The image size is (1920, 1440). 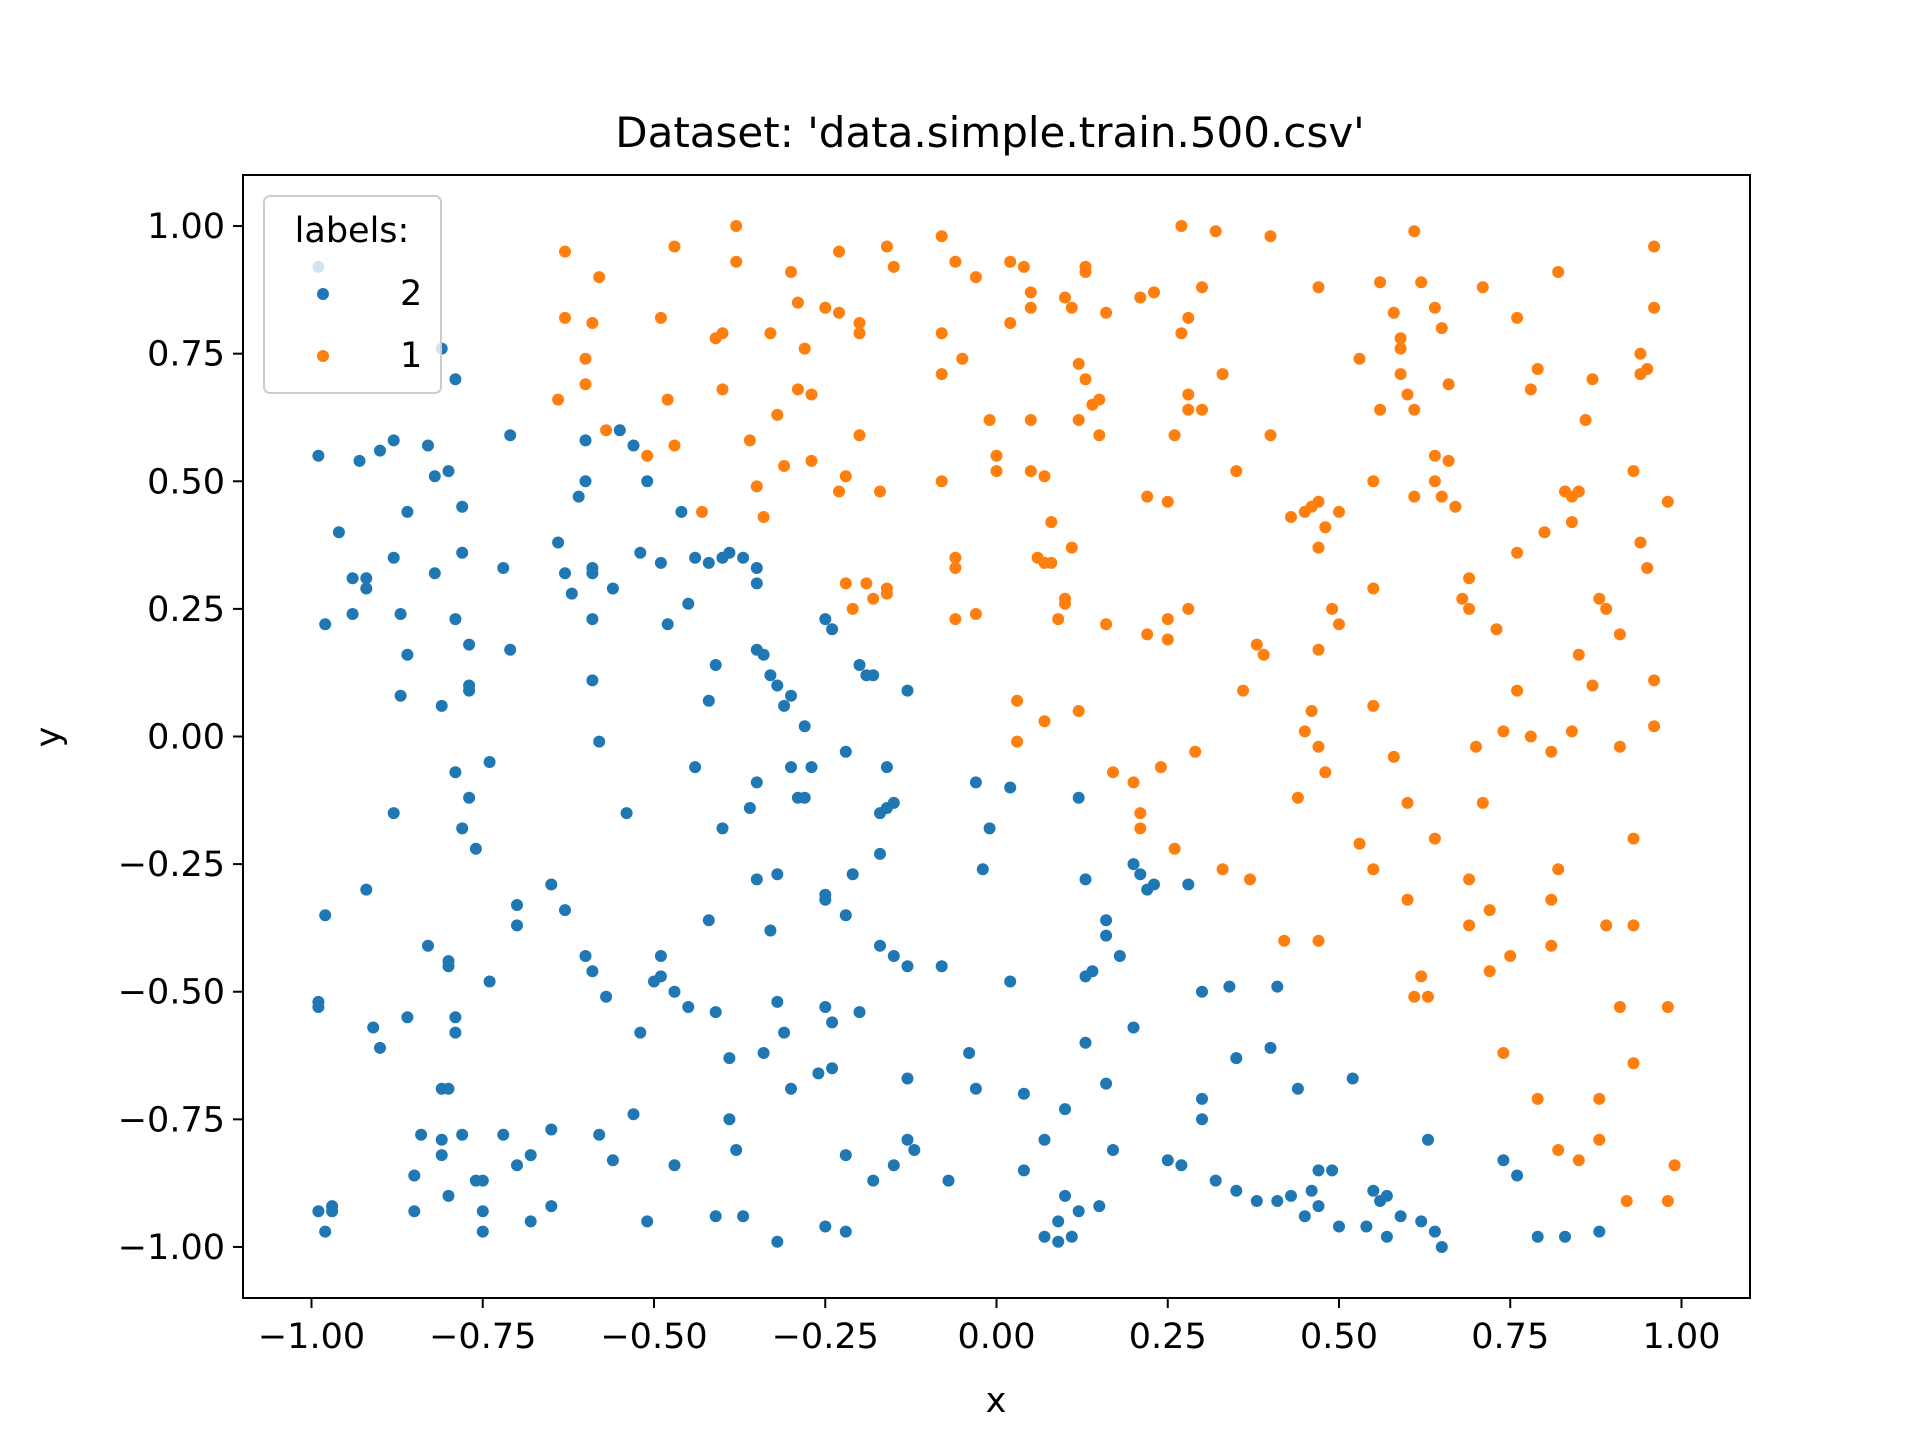 What do you see at coordinates (996, 1401) in the screenshot?
I see `x-axis-title: x` at bounding box center [996, 1401].